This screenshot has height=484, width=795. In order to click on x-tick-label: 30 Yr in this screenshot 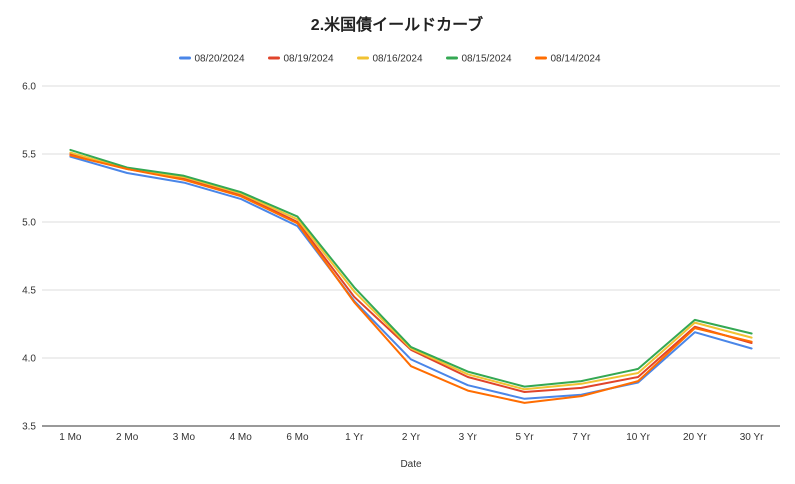, I will do `click(752, 437)`.